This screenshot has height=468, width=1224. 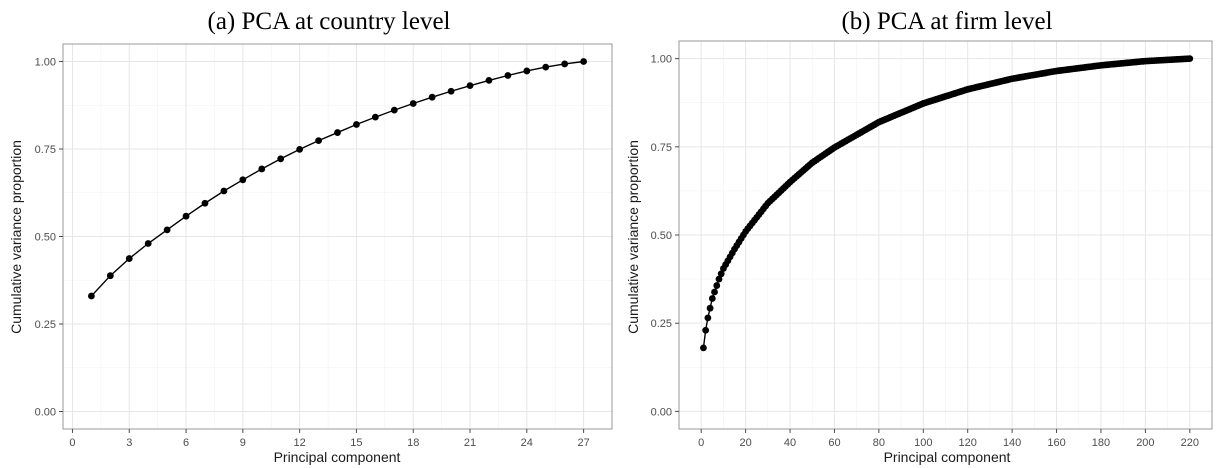 I want to click on x-tick-label: 180, so click(x=1101, y=443).